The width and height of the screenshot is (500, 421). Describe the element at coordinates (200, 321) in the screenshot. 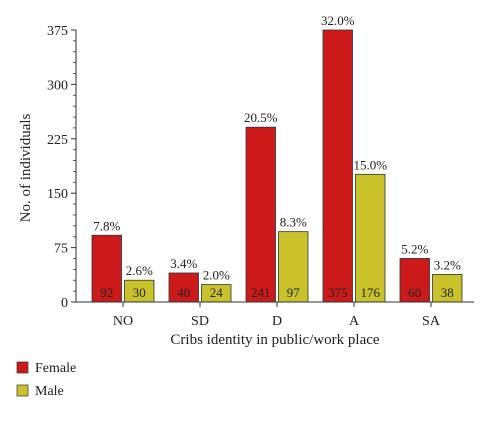

I see `x-tick-label: SD` at that location.